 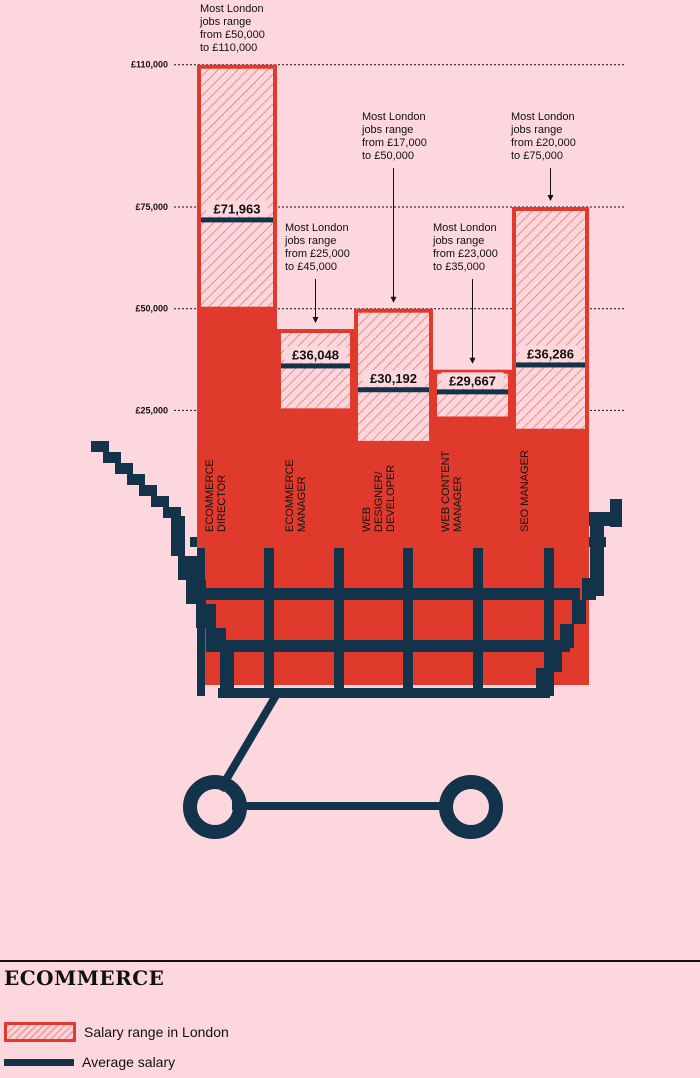 What do you see at coordinates (232, 35) in the screenshot?
I see `range-note-line: from £50,000` at bounding box center [232, 35].